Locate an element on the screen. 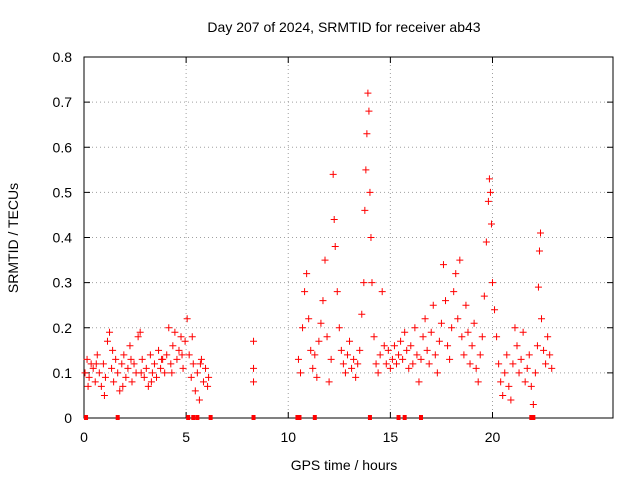 This screenshot has width=640, height=480. y-tick-label: 0.8 is located at coordinates (63, 57).